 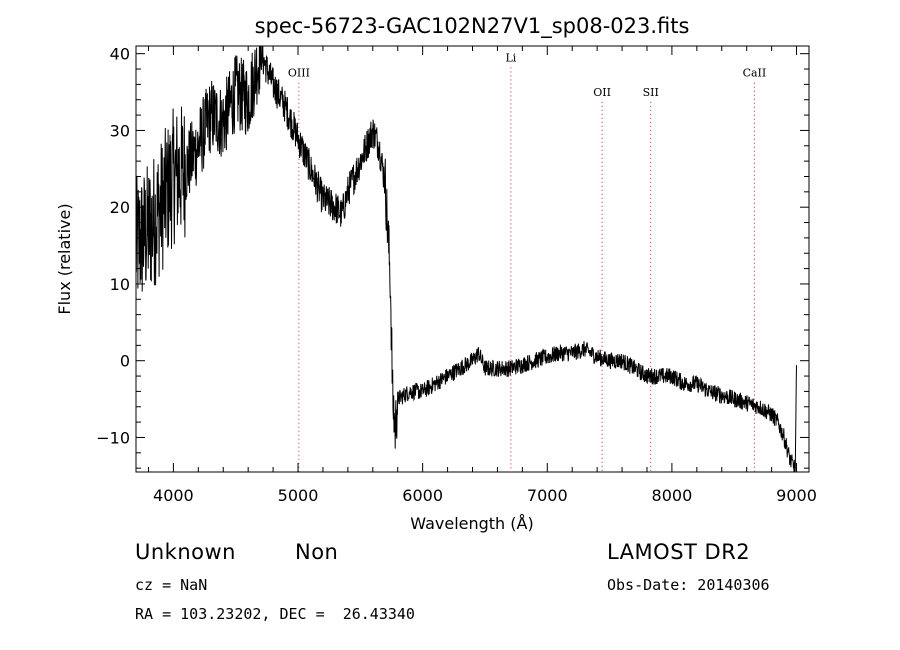 I want to click on x-tick-label: 8000, so click(x=672, y=495).